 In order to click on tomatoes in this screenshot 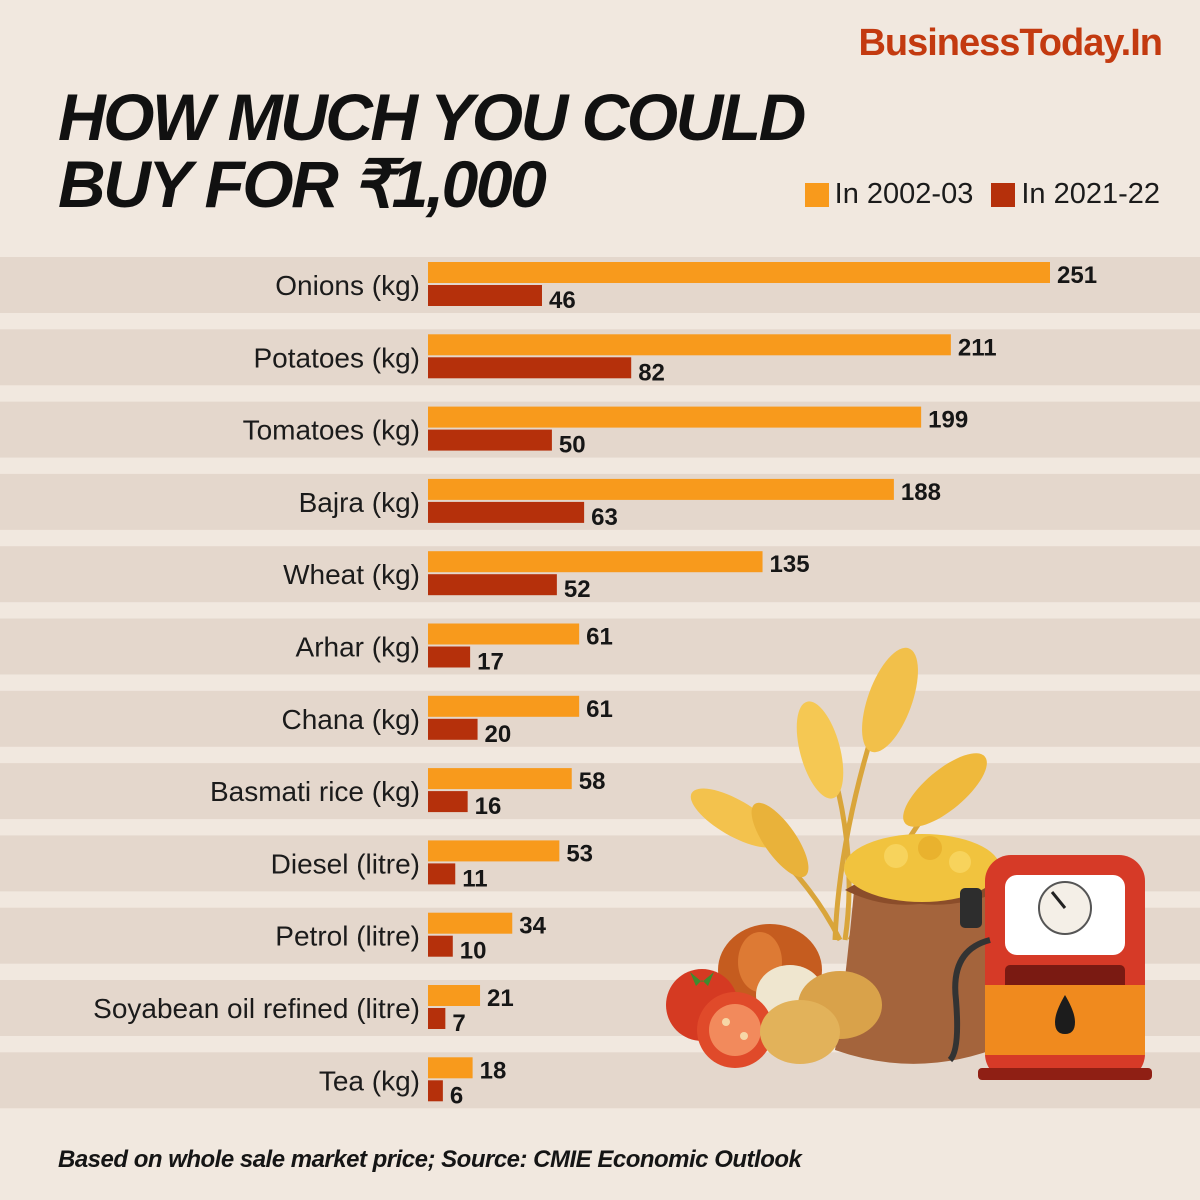, I will do `click(719, 1018)`.